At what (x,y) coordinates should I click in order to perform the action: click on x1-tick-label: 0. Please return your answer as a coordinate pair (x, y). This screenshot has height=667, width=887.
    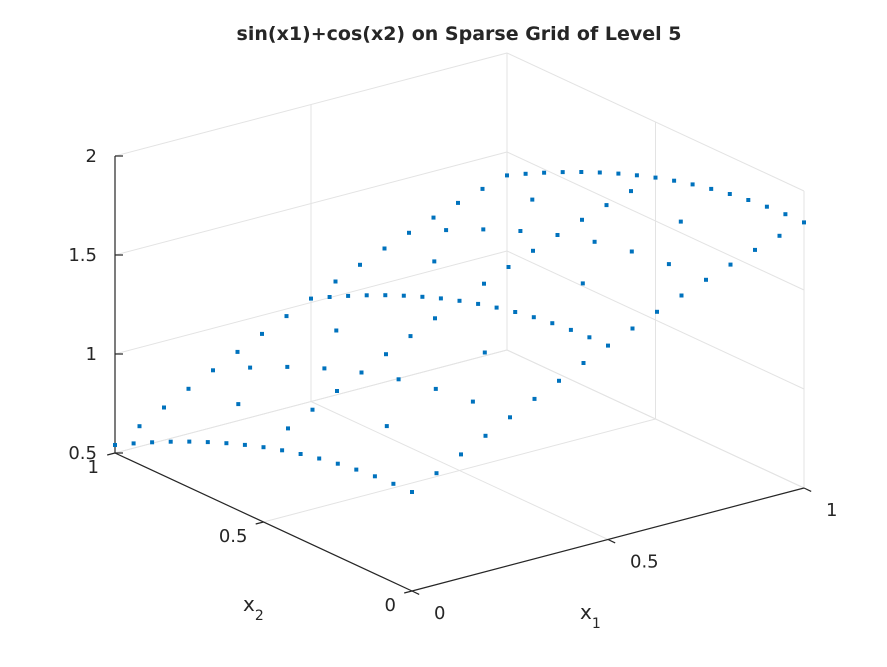
    Looking at the image, I should click on (439, 613).